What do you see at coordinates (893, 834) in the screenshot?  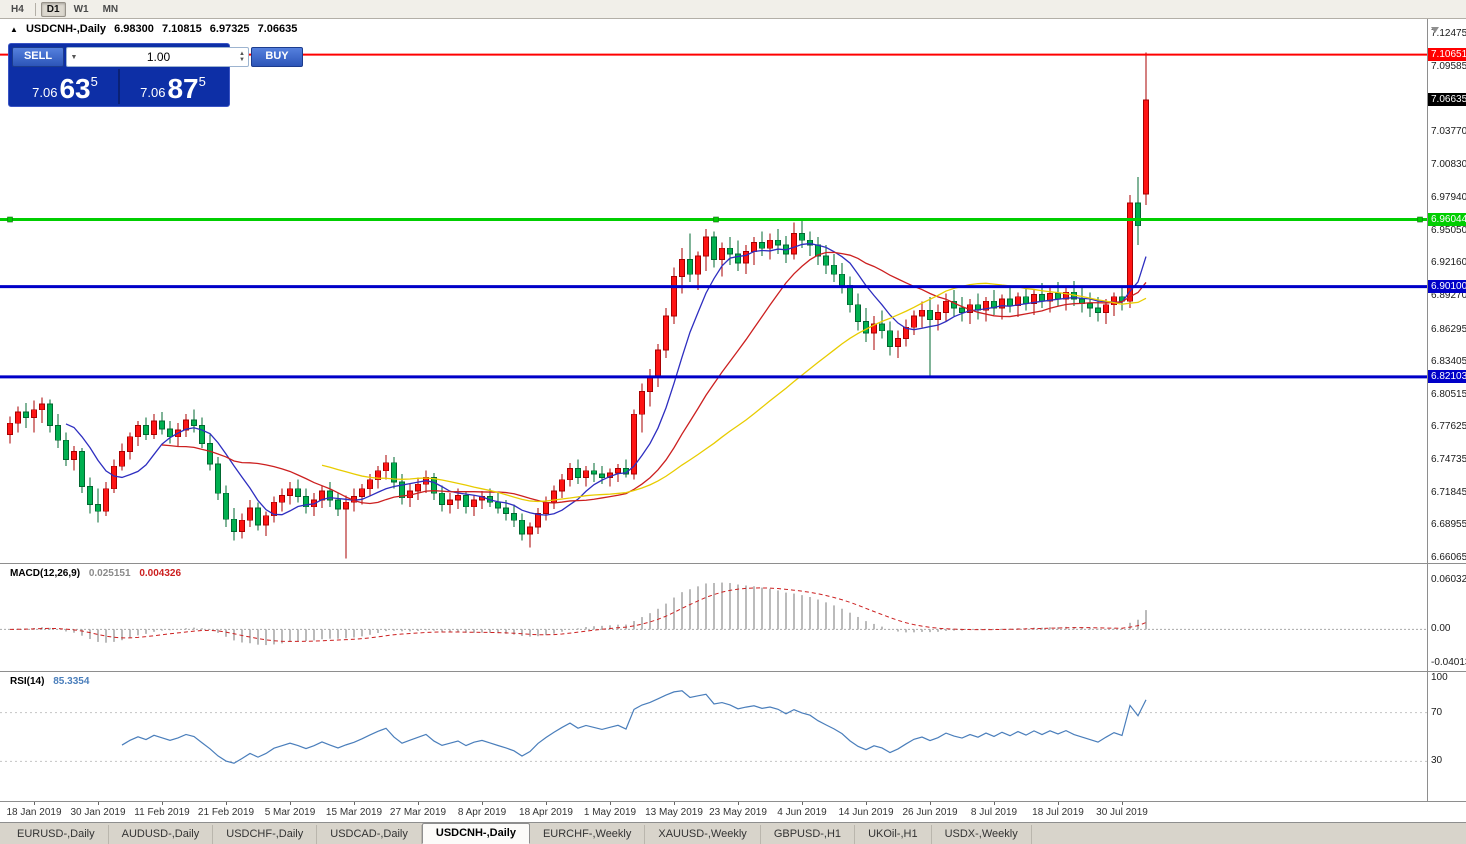 I see `chart-tab-ukoil-h1: UKOil-,H1` at bounding box center [893, 834].